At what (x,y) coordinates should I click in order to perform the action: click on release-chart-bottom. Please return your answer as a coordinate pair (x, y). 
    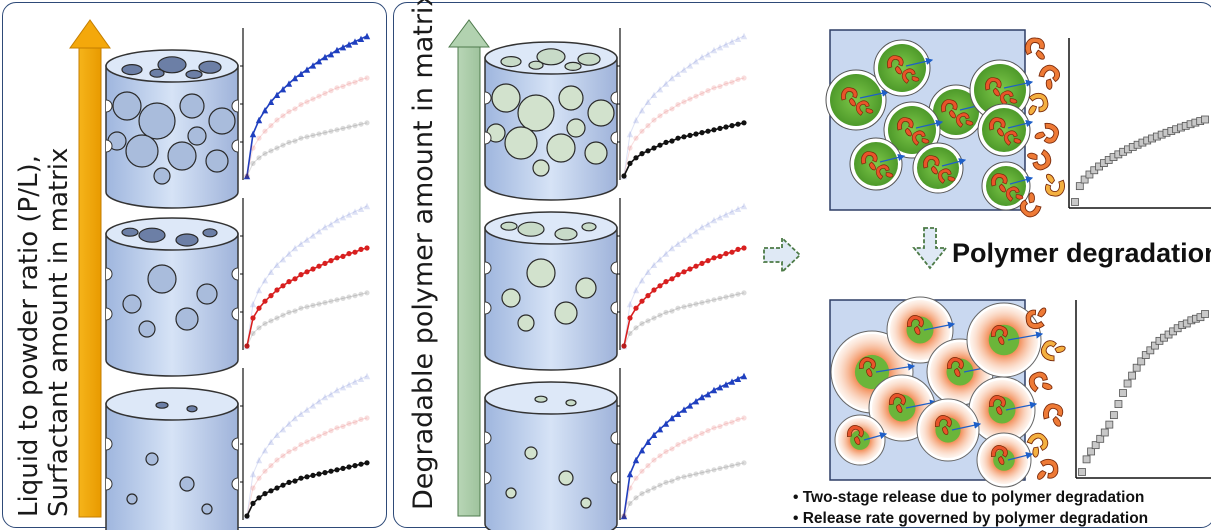
    Looking at the image, I should click on (1143, 389).